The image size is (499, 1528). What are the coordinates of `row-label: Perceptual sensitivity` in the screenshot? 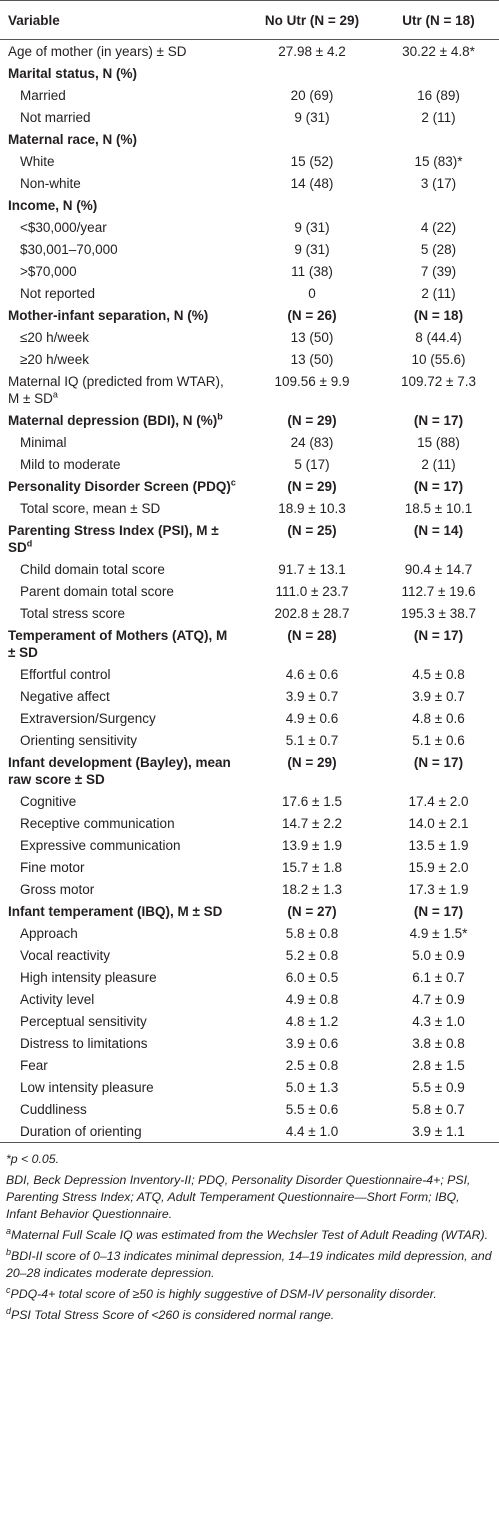 It's located at (83, 1021).